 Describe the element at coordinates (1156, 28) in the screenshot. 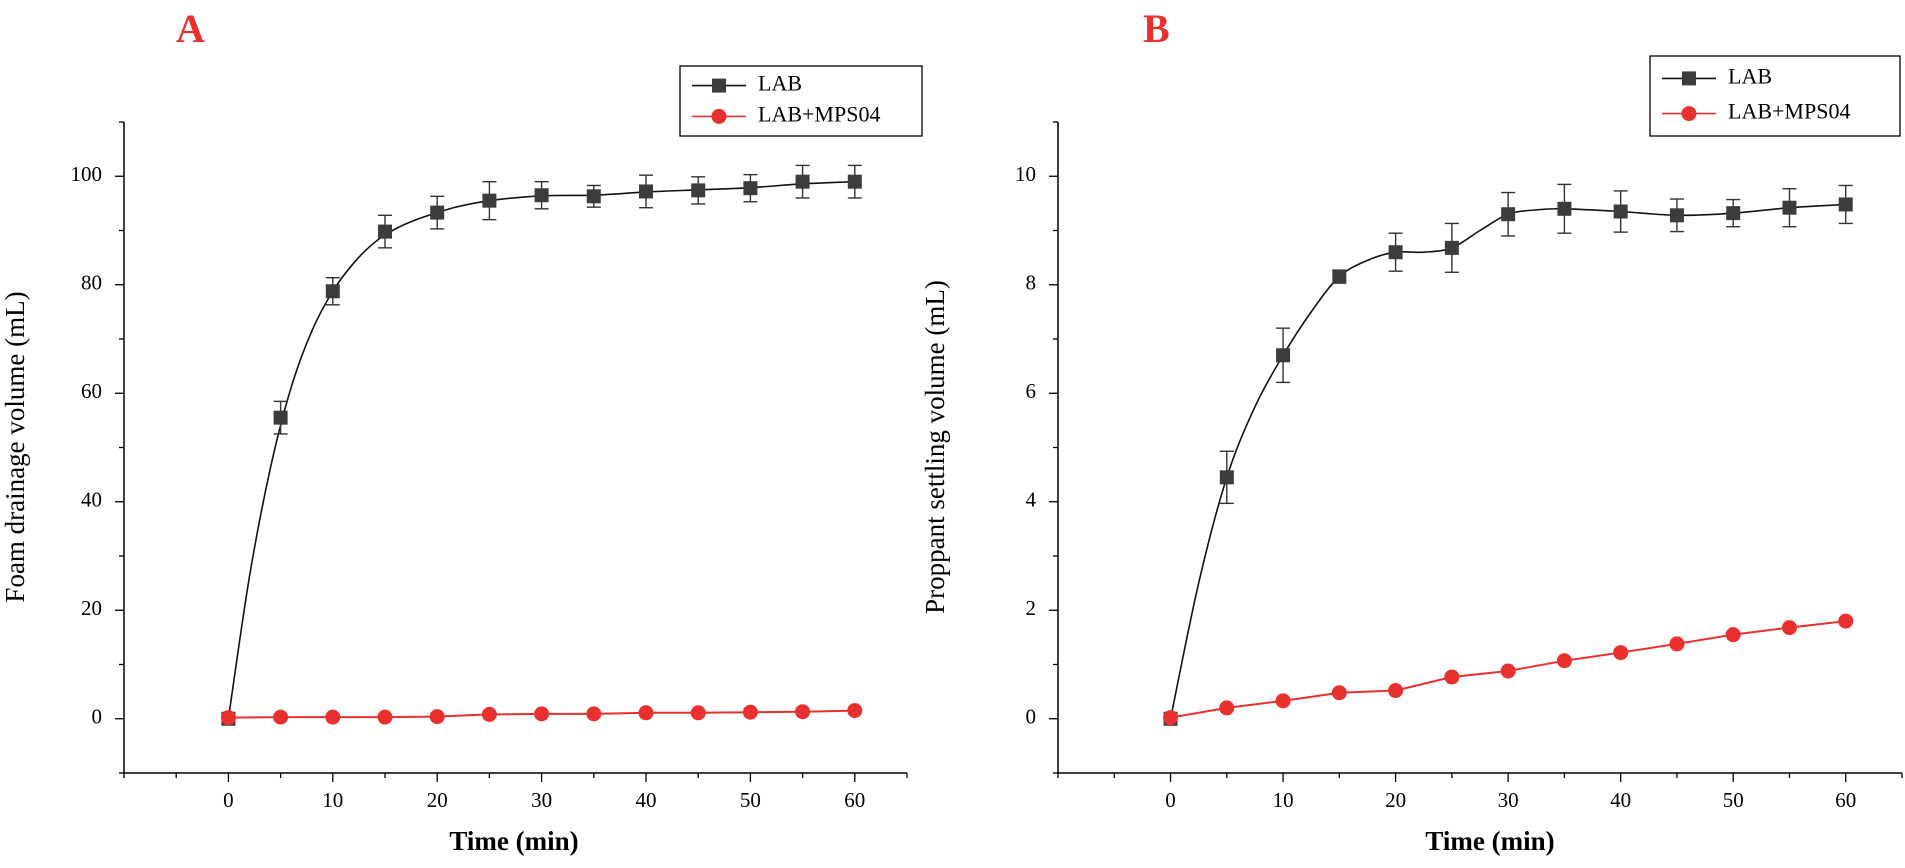

I see `panel-letter: B` at that location.